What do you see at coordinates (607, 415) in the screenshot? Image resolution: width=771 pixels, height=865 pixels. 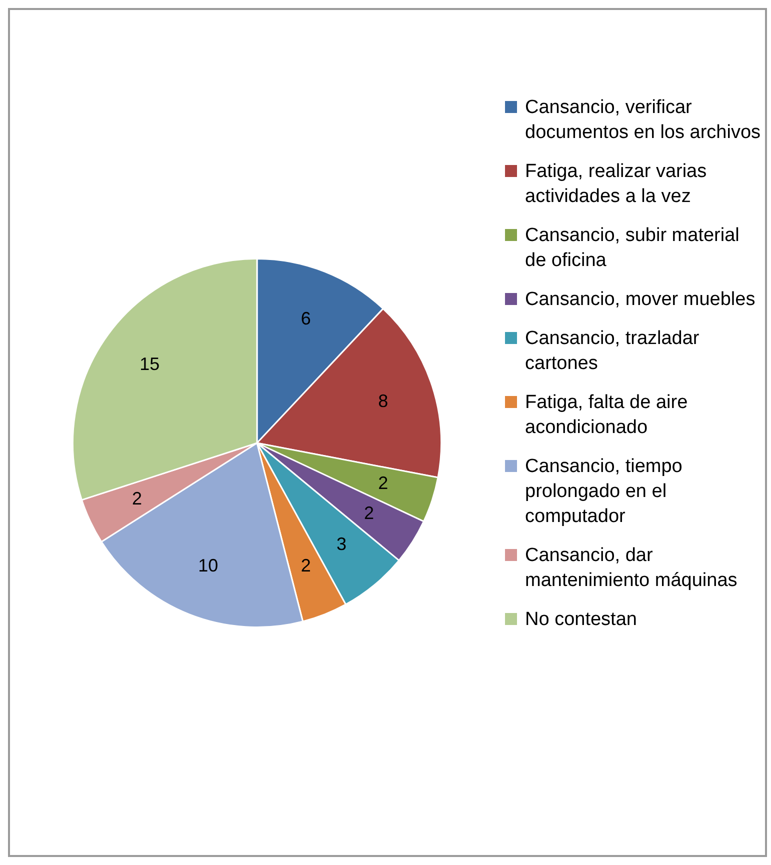 I see `legend-label: Fatiga, falta de aire acondicionado` at bounding box center [607, 415].